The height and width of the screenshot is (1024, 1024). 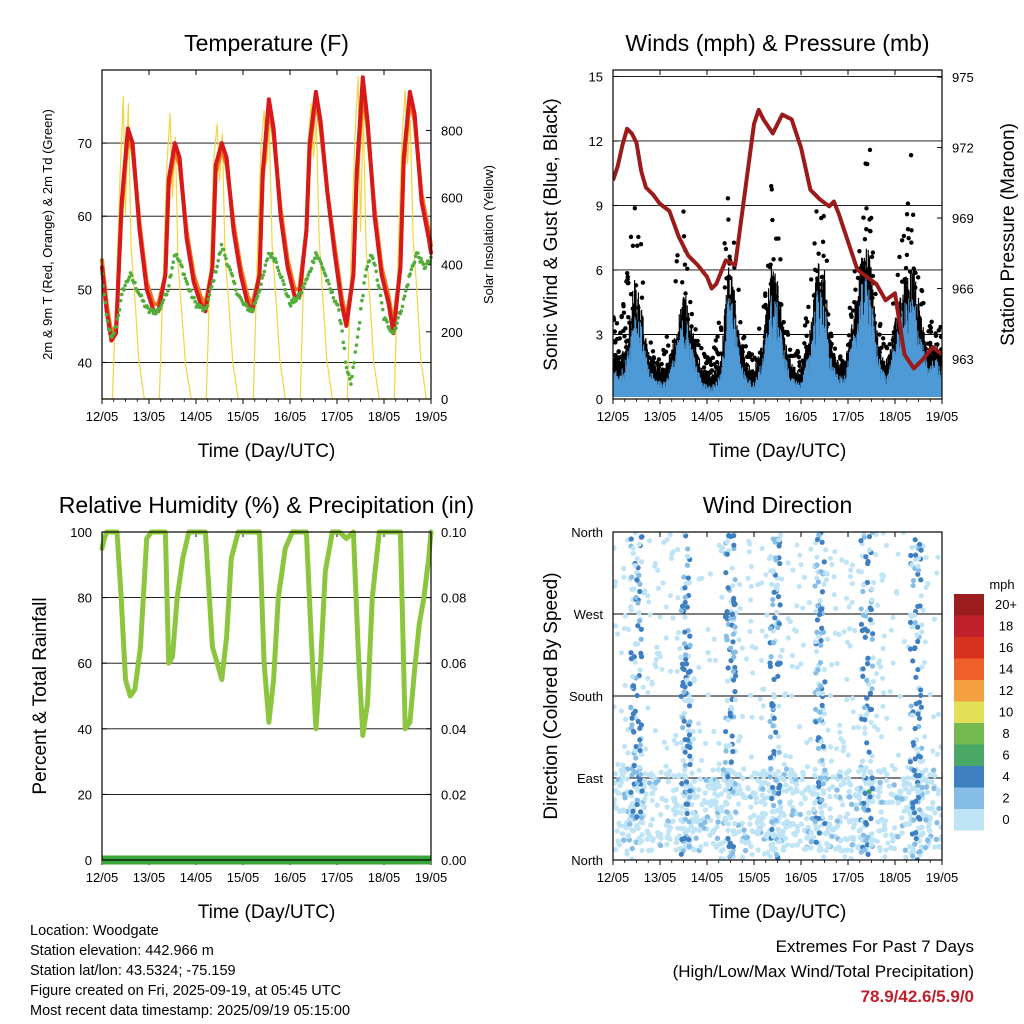 I want to click on winds-ytick-right: 966, so click(x=963, y=289).